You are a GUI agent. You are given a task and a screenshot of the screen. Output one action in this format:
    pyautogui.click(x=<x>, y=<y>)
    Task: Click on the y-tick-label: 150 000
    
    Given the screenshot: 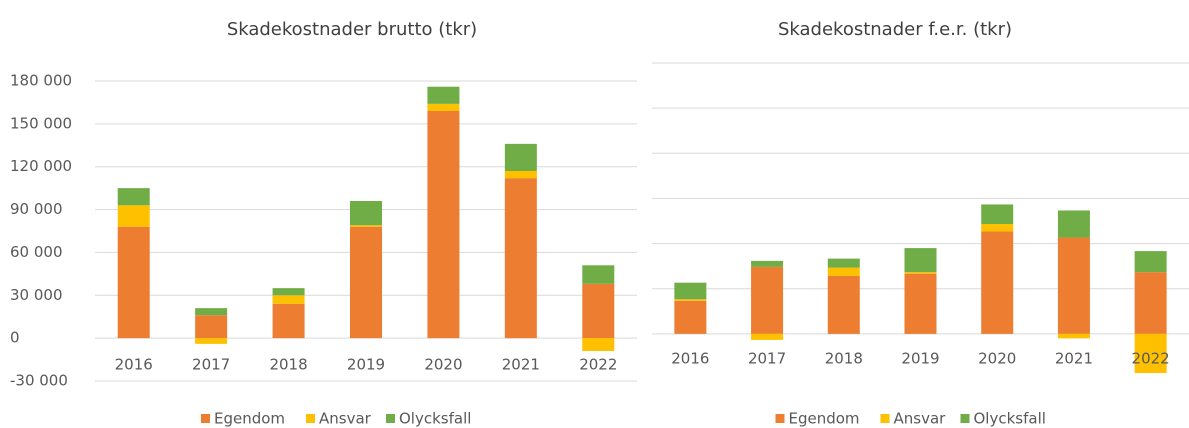 What is the action you would take?
    pyautogui.click(x=41, y=123)
    